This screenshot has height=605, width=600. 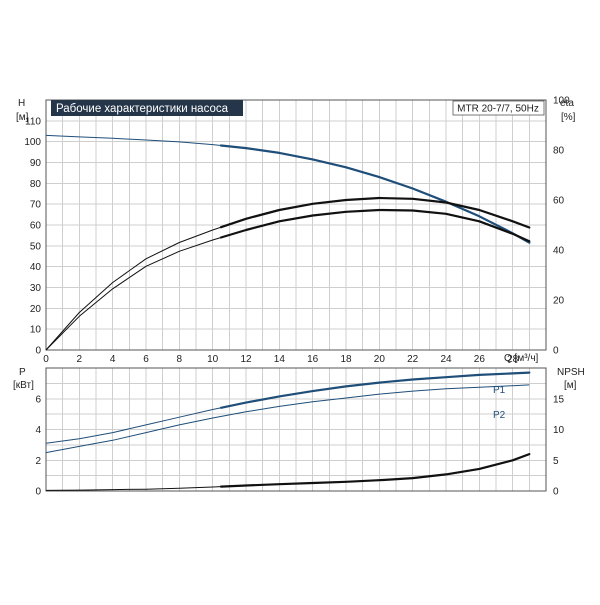 What do you see at coordinates (113, 359) in the screenshot?
I see `x-tick-label: 4` at bounding box center [113, 359].